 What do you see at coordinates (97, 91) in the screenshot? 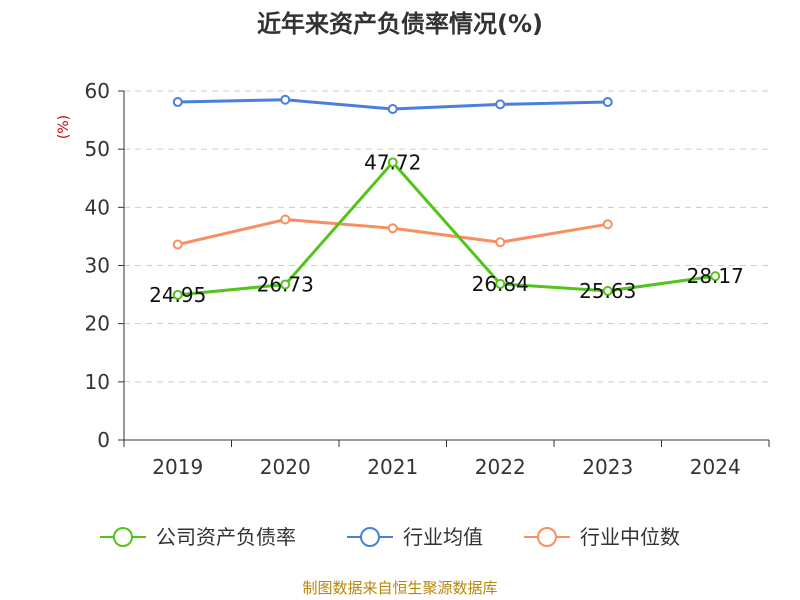
I see `y-tick-label: 60` at bounding box center [97, 91].